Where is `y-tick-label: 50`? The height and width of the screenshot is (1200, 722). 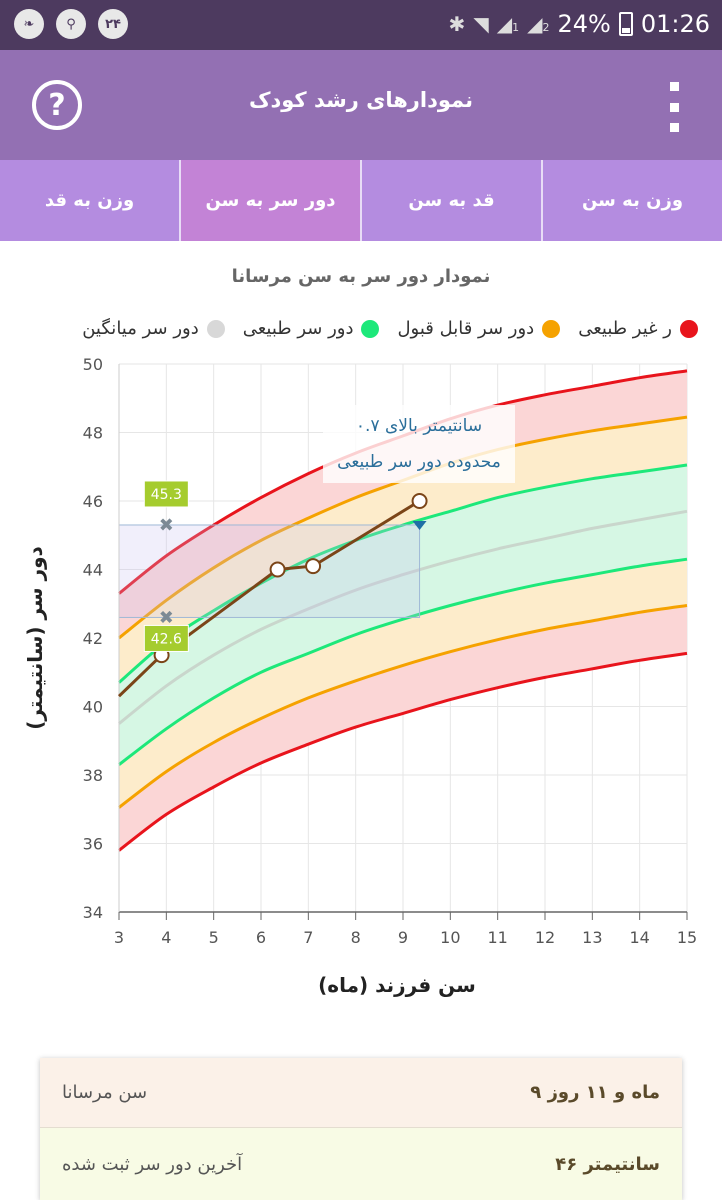
y-tick-label: 50 is located at coordinates (93, 364).